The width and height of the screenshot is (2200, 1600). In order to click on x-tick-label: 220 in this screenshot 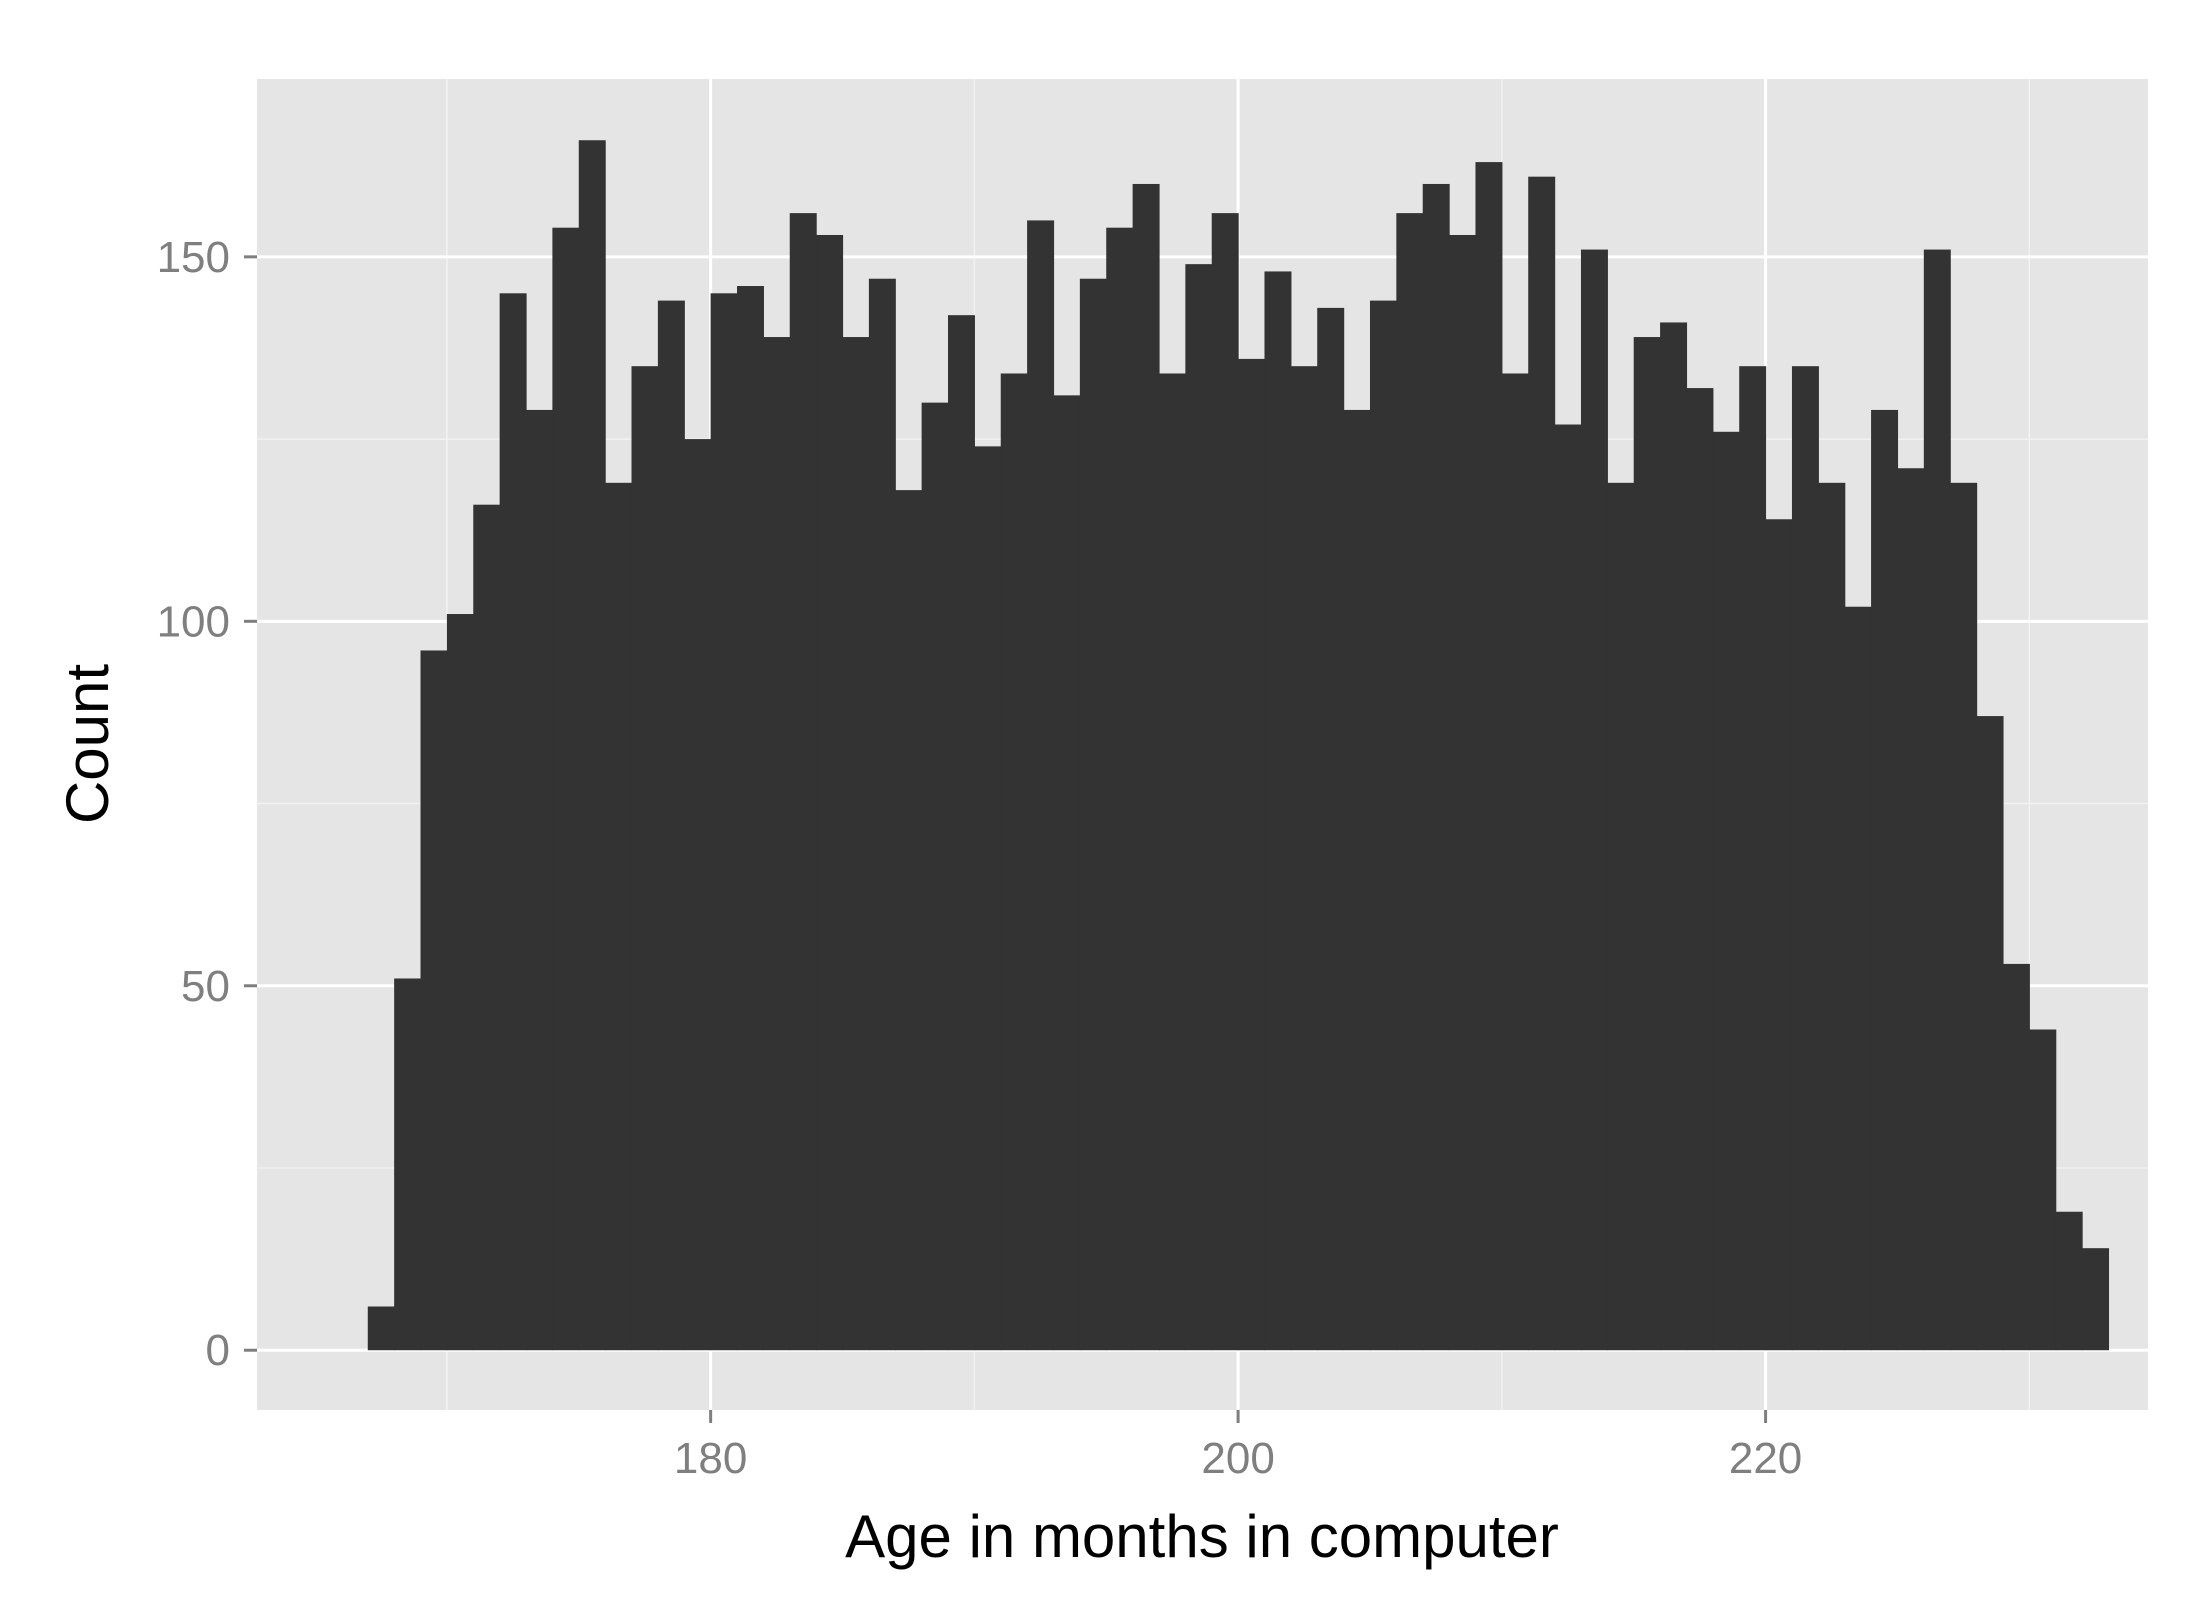, I will do `click(1765, 1458)`.